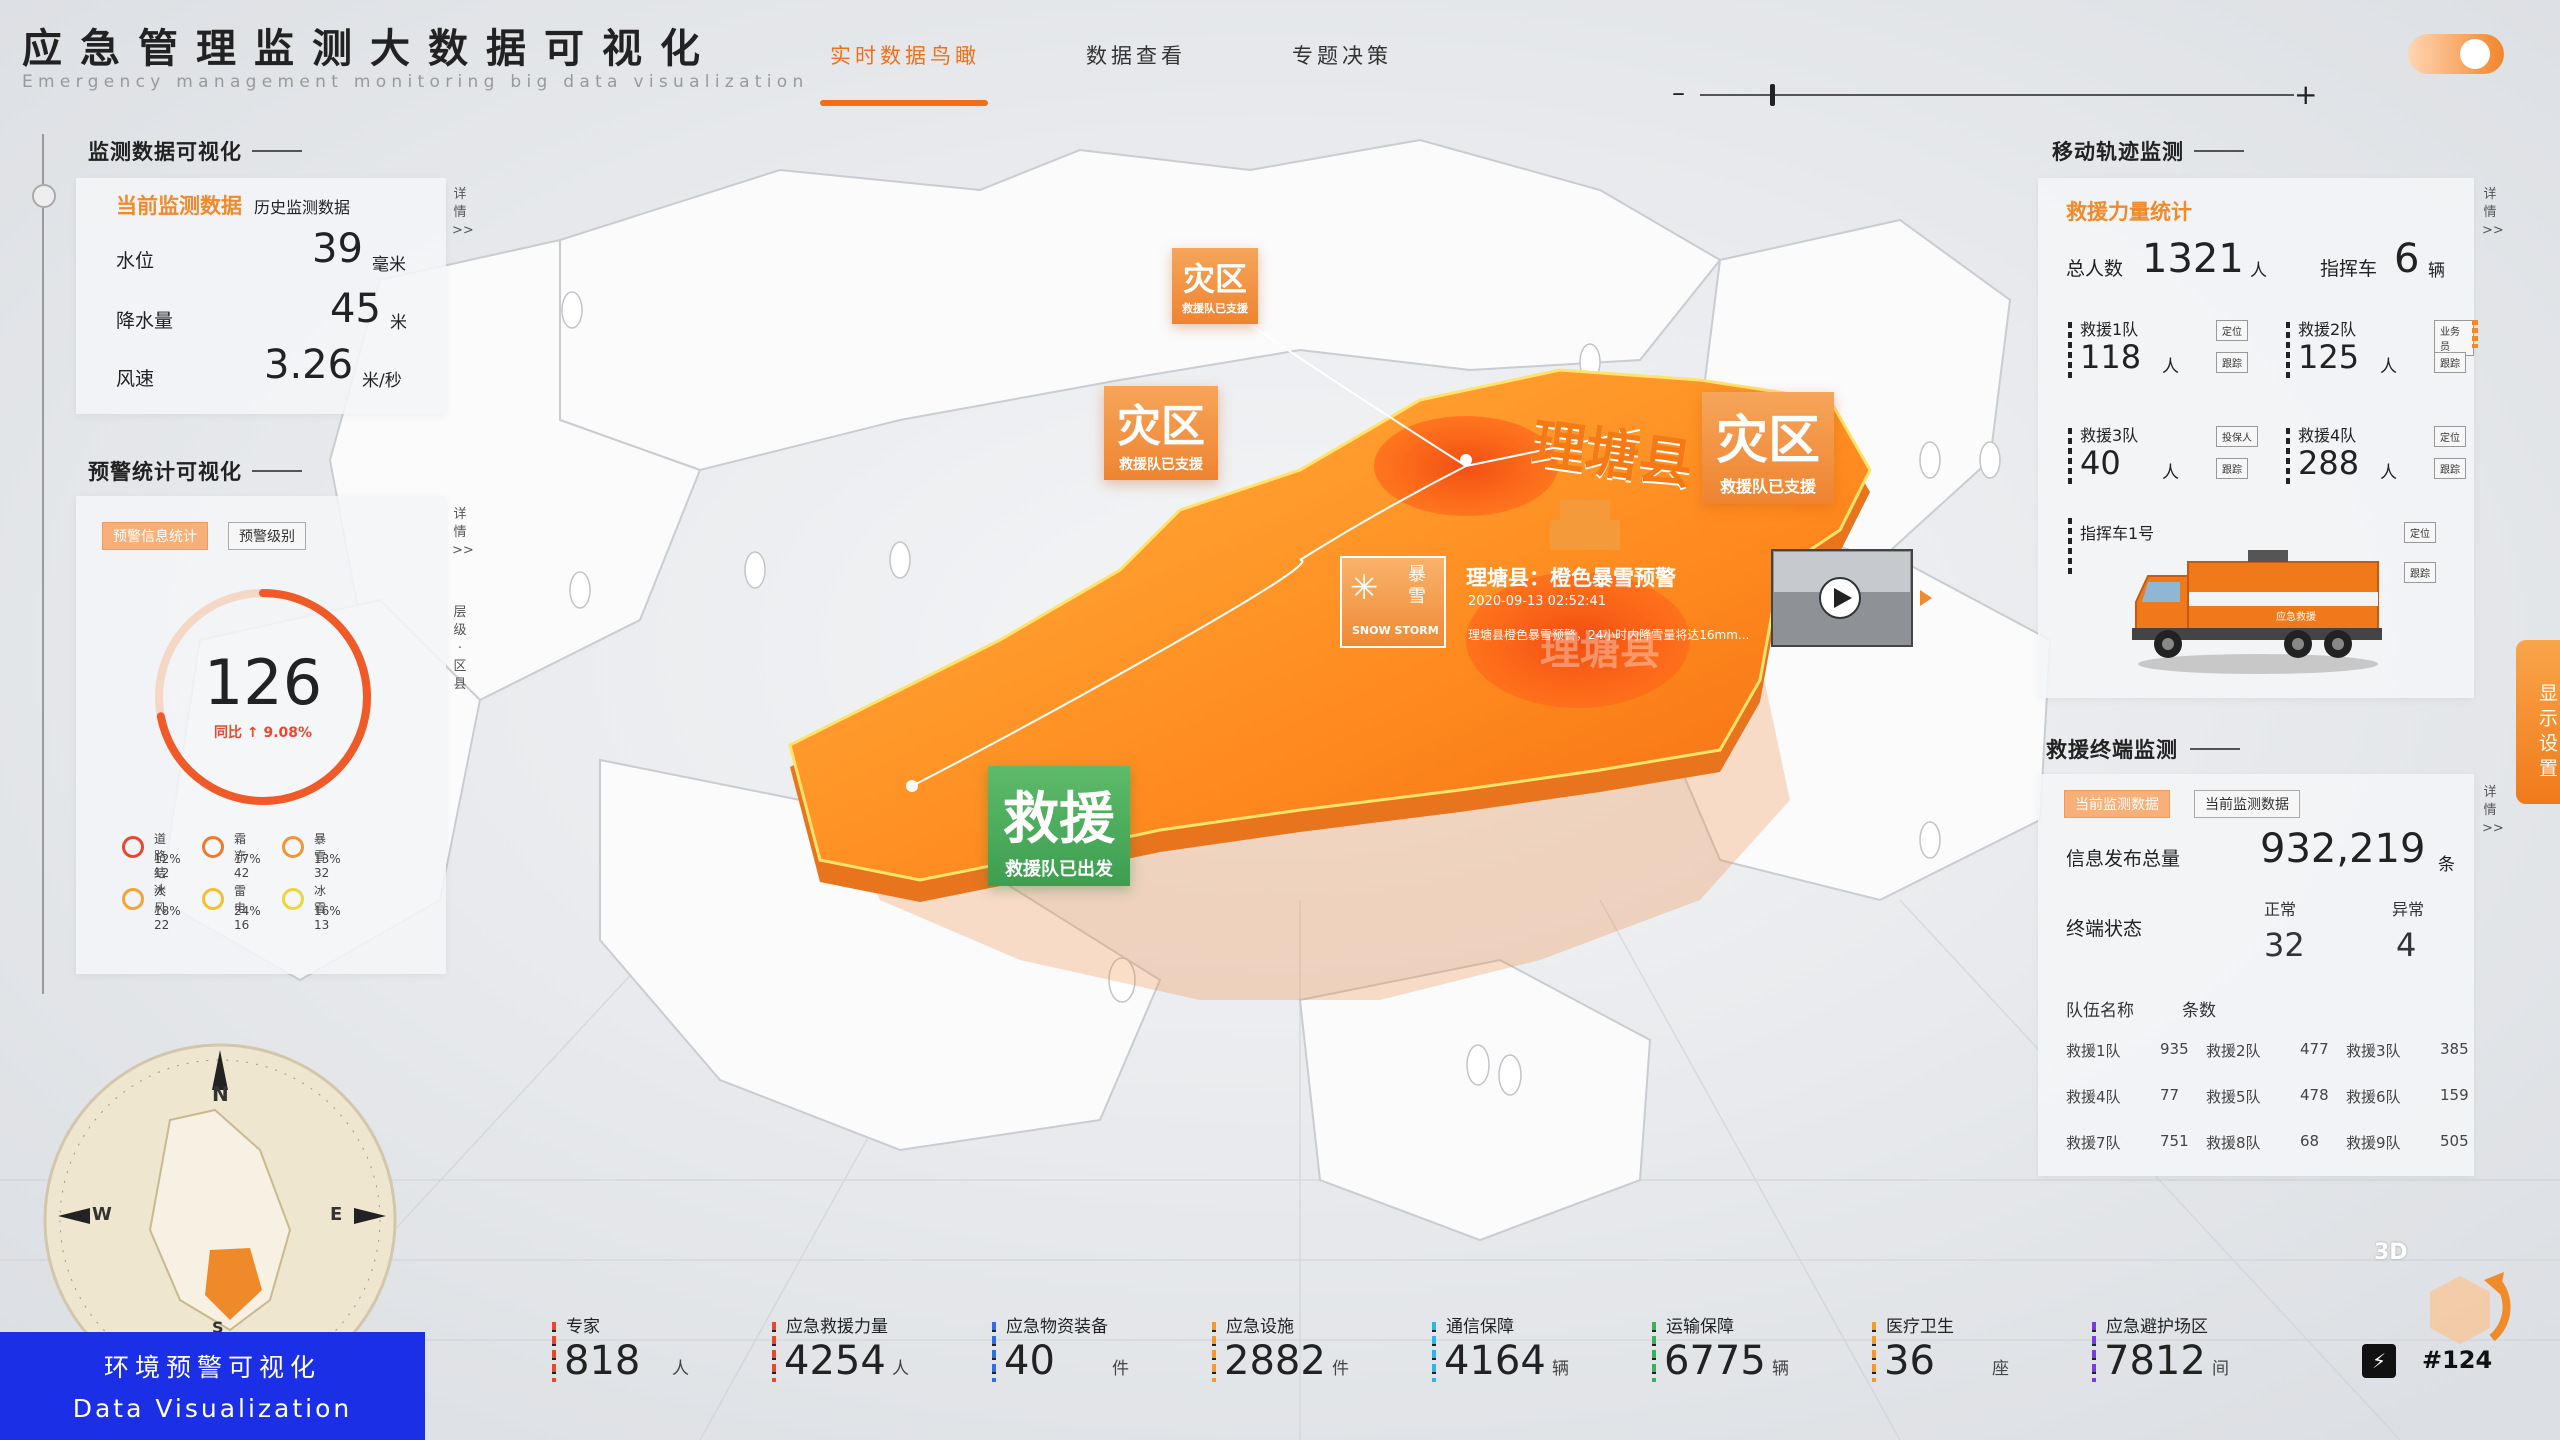 Image resolution: width=2560 pixels, height=1440 pixels. Describe the element at coordinates (382, 381) in the screenshot. I see `wind-speed-unit: 米/秒` at that location.